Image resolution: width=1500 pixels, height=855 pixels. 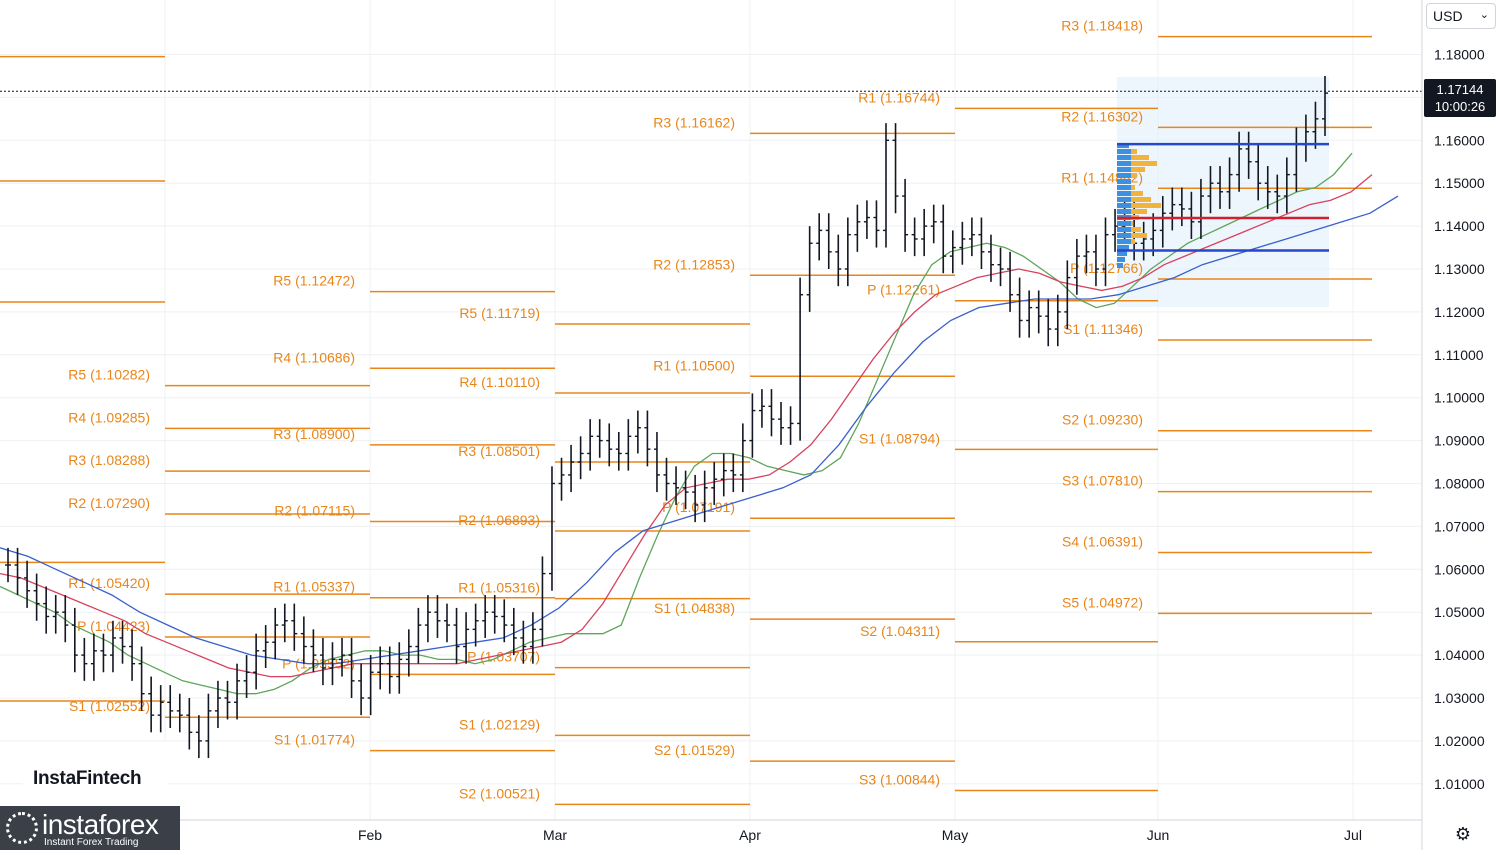 I want to click on pivot-label: S1 (1.02552), so click(x=109, y=706).